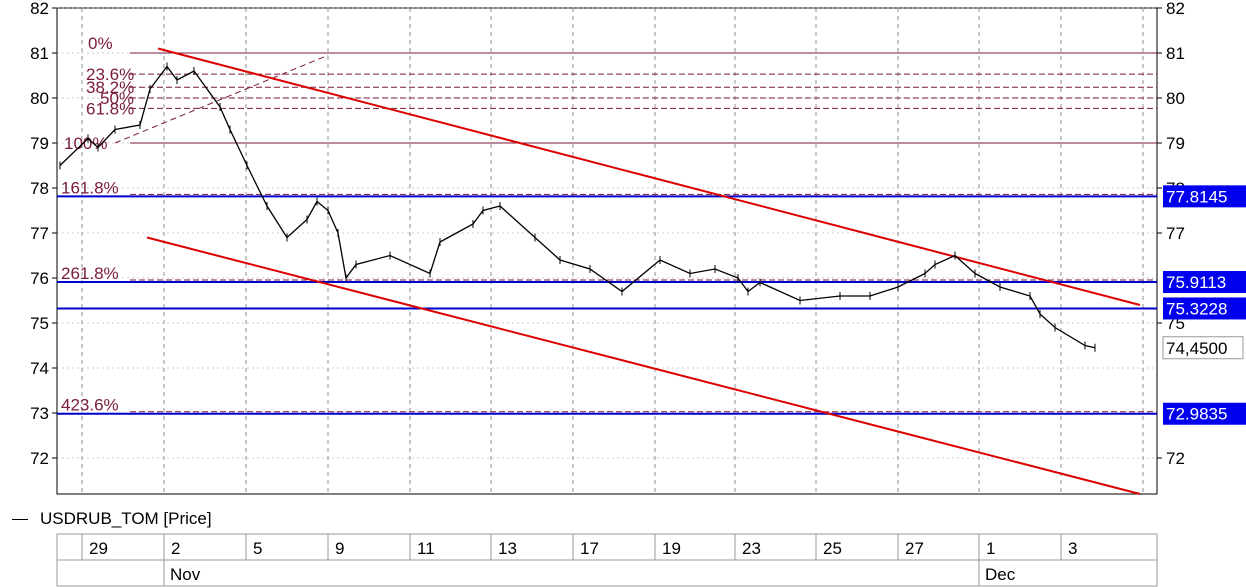 This screenshot has height=587, width=1246. What do you see at coordinates (1175, 98) in the screenshot?
I see `y-tick-label-right: 80` at bounding box center [1175, 98].